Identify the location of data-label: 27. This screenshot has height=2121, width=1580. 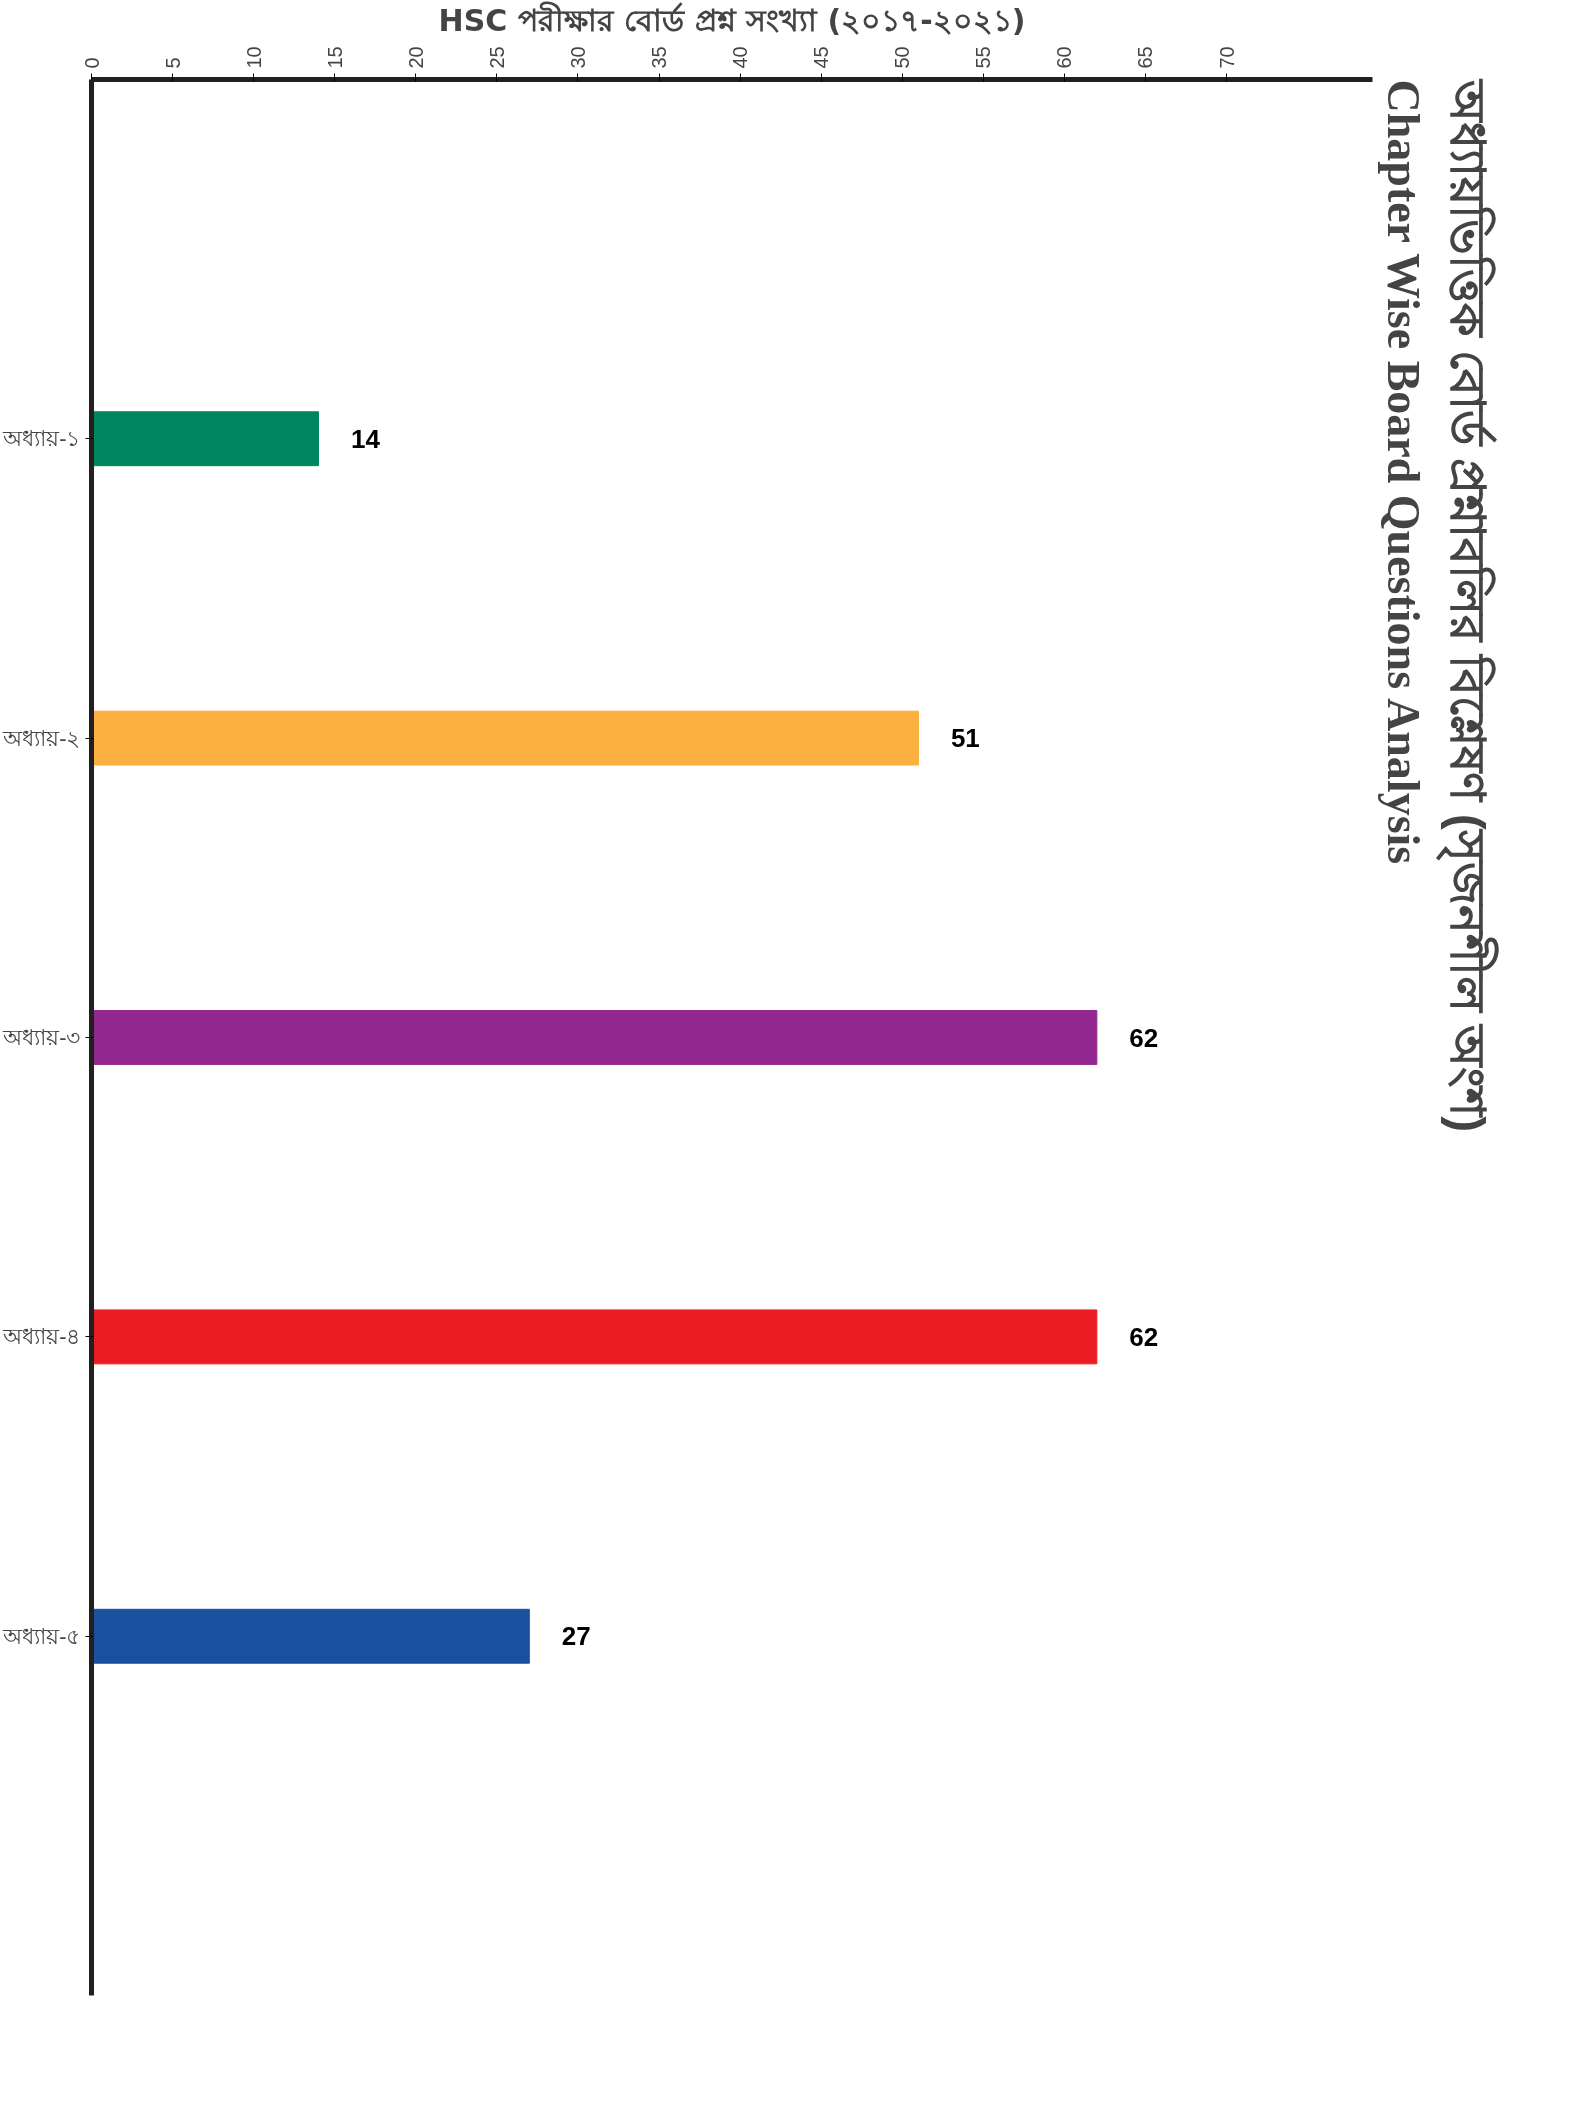
(576, 1636).